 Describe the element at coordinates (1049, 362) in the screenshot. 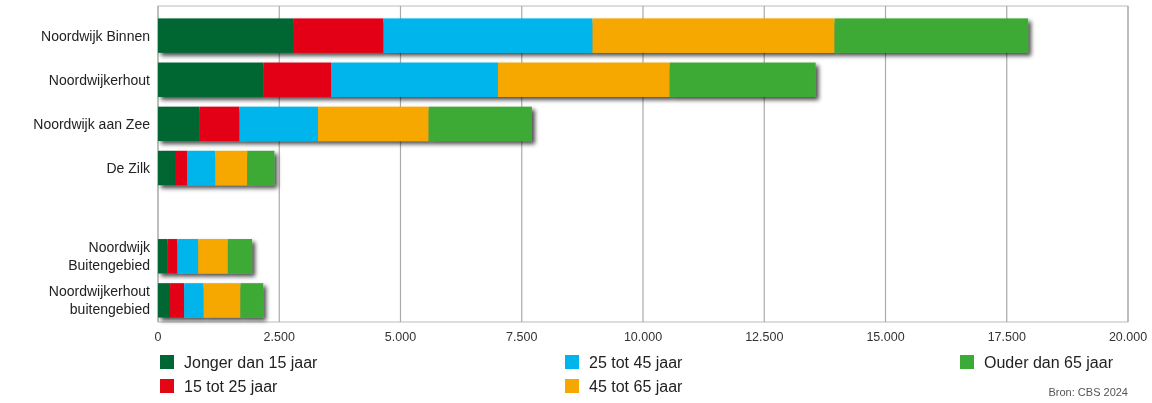

I see `legend-label: Ouder dan 65 jaar` at that location.